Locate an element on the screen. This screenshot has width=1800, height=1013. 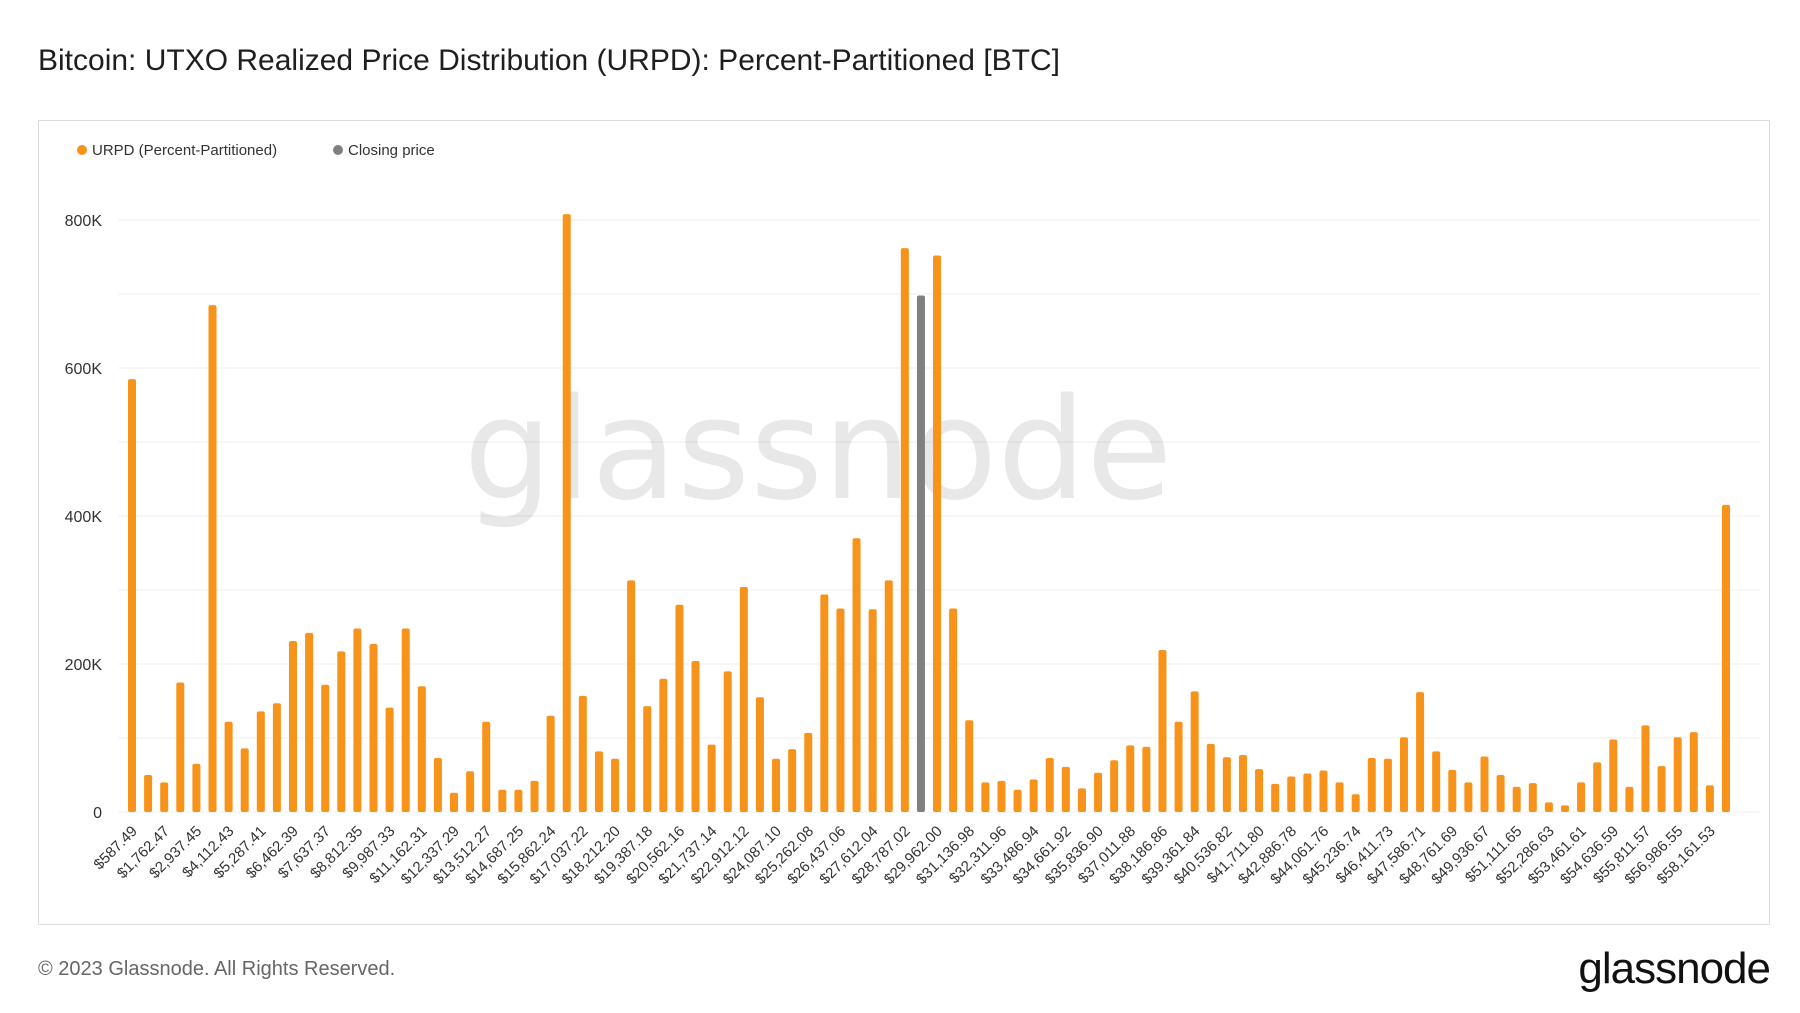
bar-closing-price is located at coordinates (920, 553).